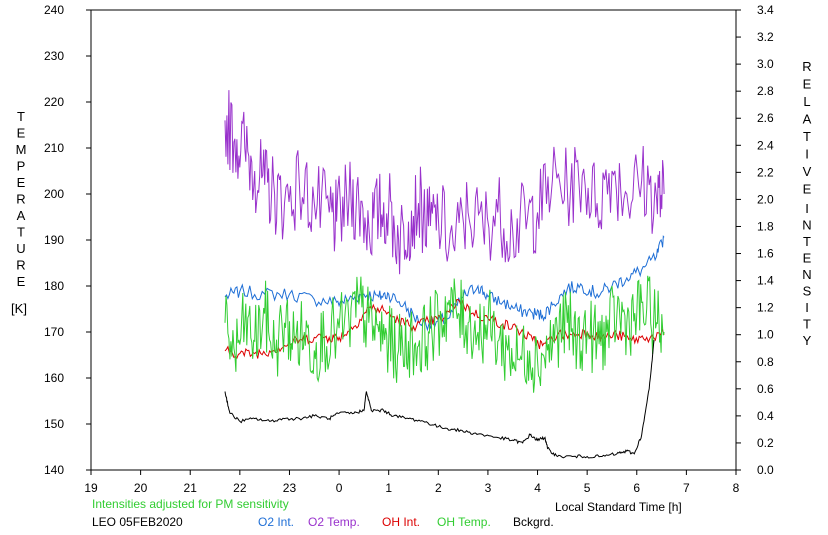  I want to click on right-label-letter: R, so click(806, 66).